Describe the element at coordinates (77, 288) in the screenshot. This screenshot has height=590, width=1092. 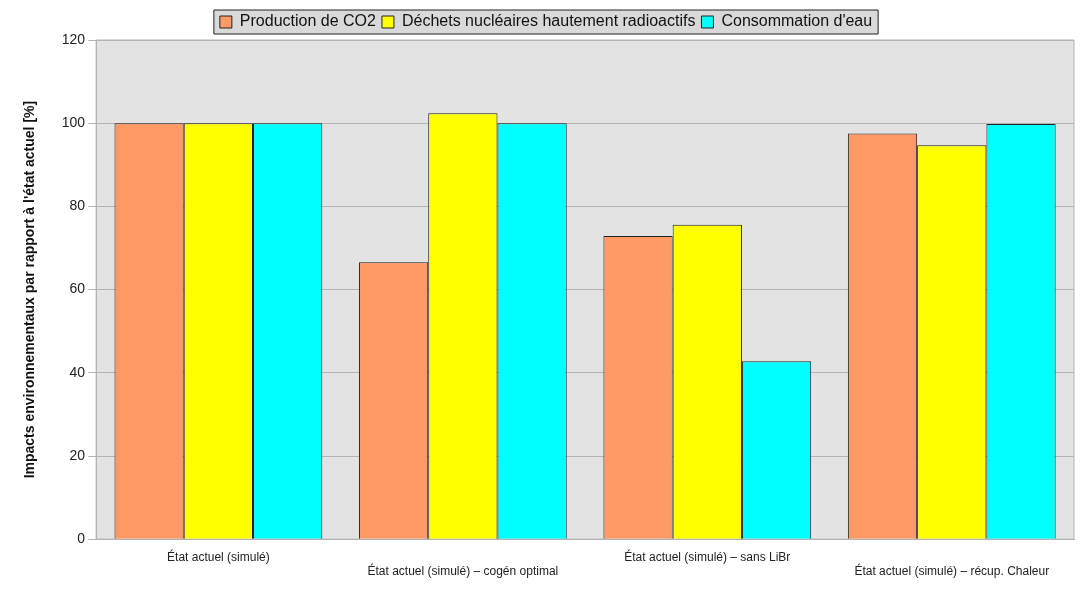
I see `y-tick-label: 60` at that location.